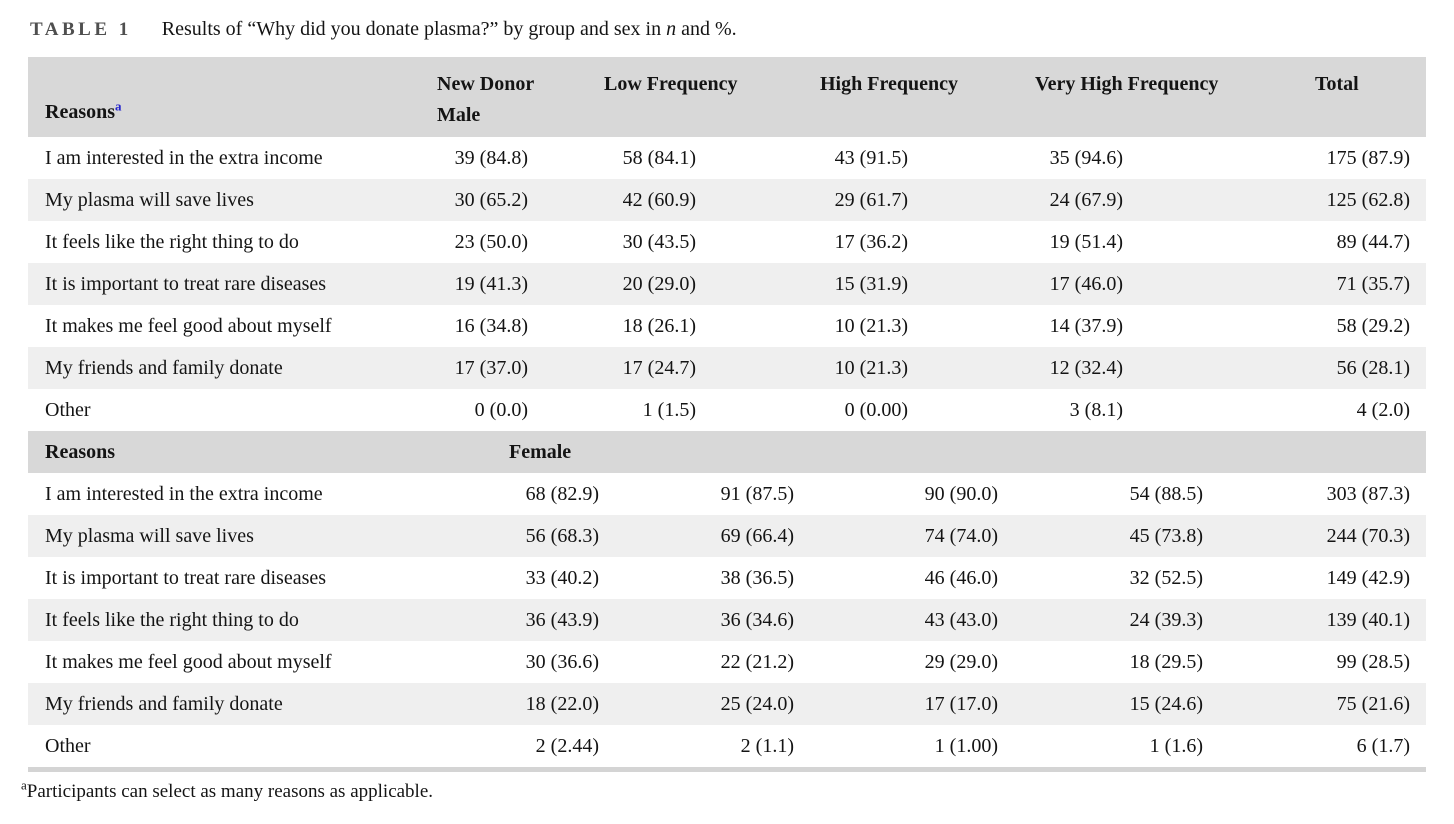 This screenshot has height=824, width=1454. I want to click on value-cell: 6 (1.7), so click(1383, 746).